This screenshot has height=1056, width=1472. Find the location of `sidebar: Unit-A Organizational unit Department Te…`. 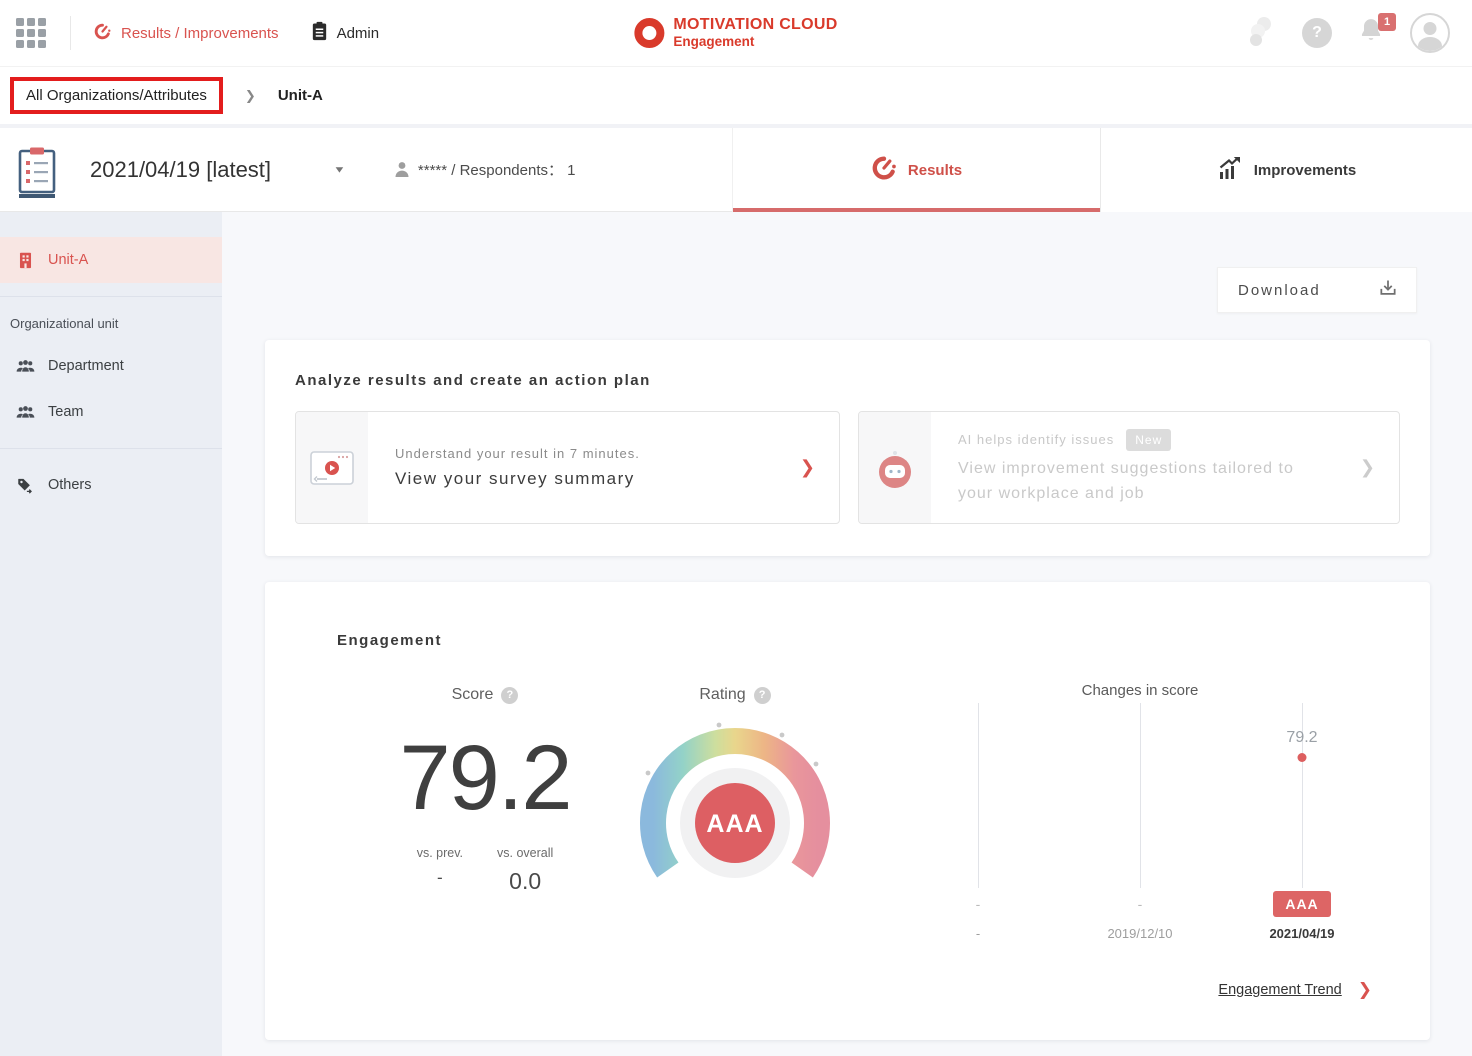

sidebar: Unit-A Organizational unit Department Te… is located at coordinates (111, 634).